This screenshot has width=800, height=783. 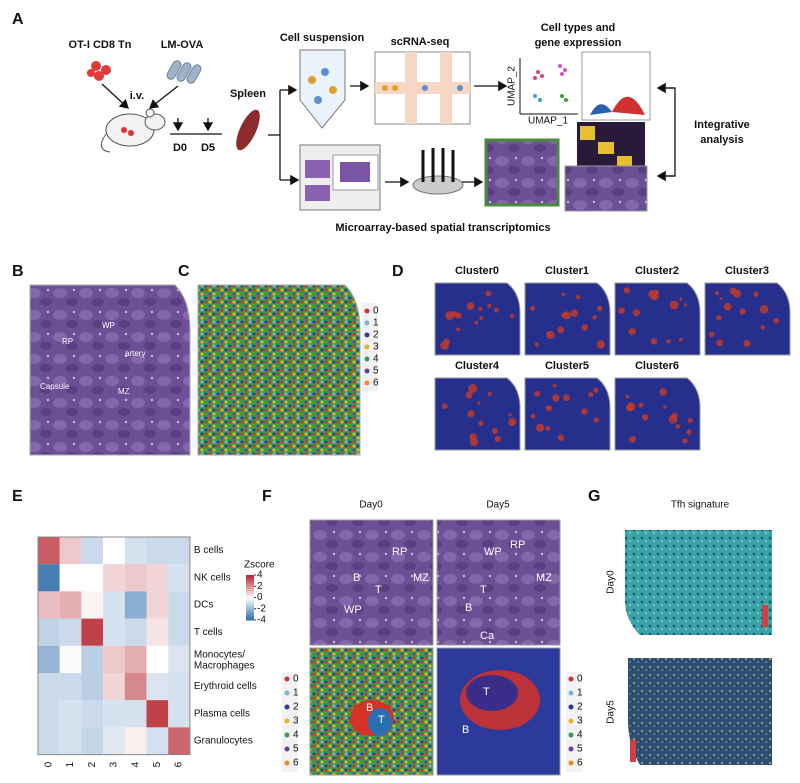 I want to click on column-label: 3, so click(x=114, y=764).